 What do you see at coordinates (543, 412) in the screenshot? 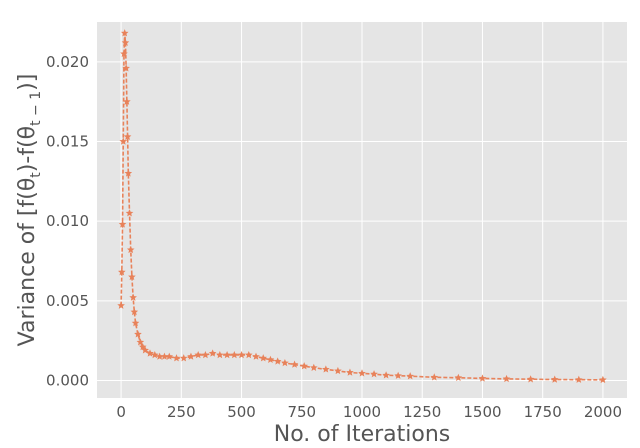
I see `x-tick-label: 1750` at bounding box center [543, 412].